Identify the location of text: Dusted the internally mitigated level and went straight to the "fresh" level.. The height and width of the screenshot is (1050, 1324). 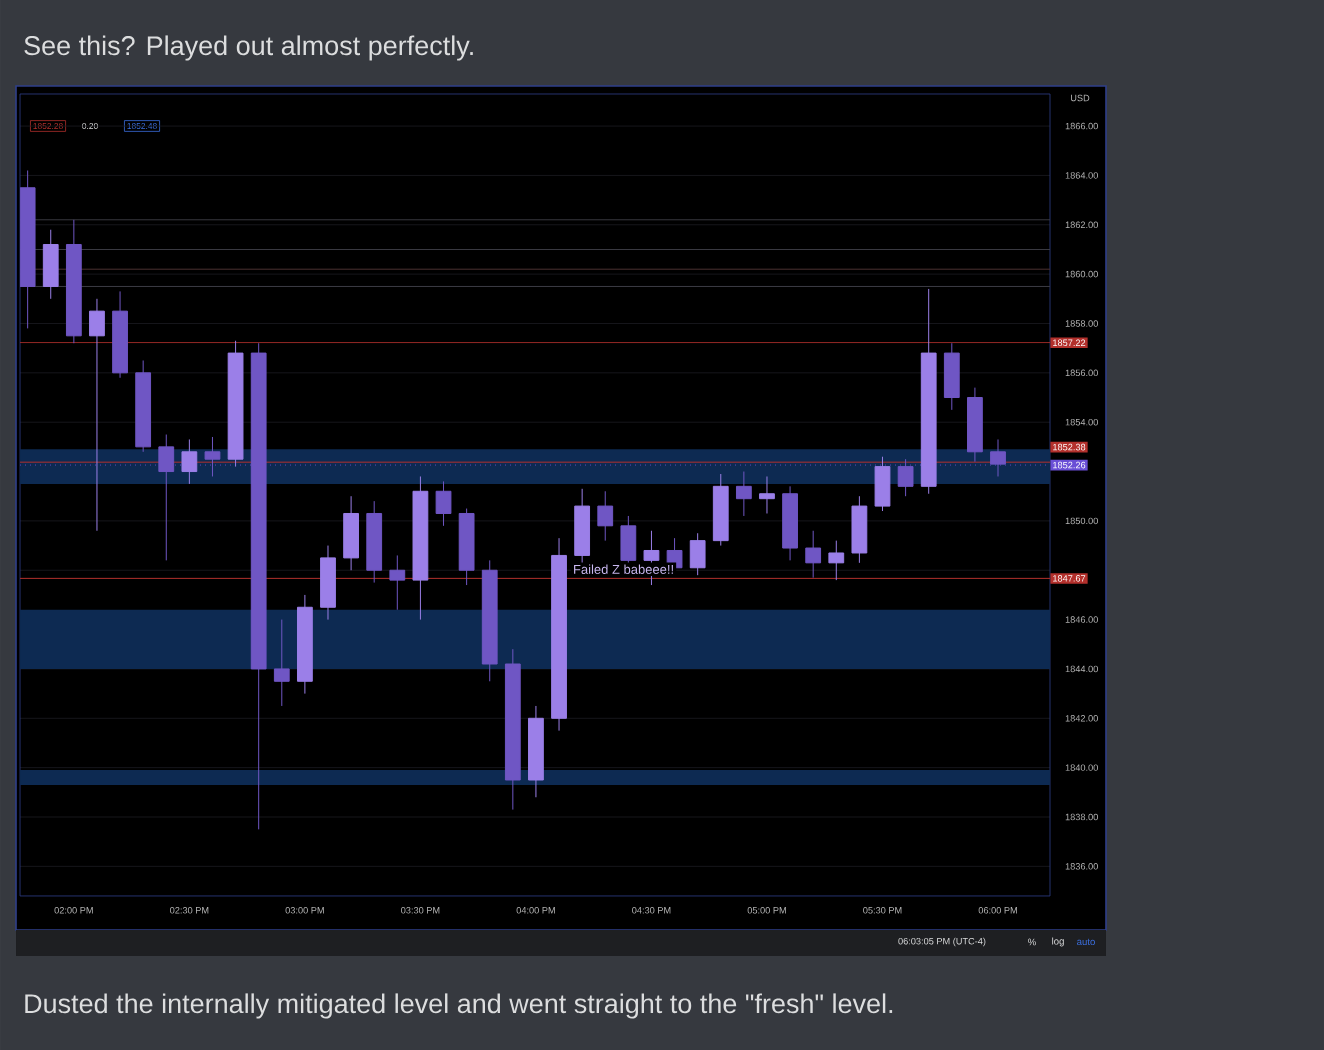
(459, 1006).